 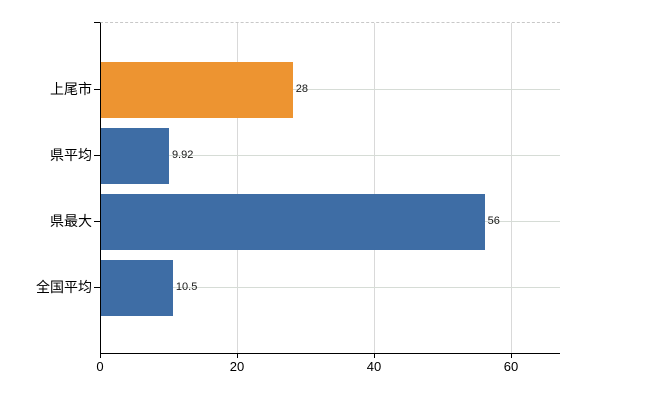 What do you see at coordinates (71, 221) in the screenshot?
I see `category-label: 県最大` at bounding box center [71, 221].